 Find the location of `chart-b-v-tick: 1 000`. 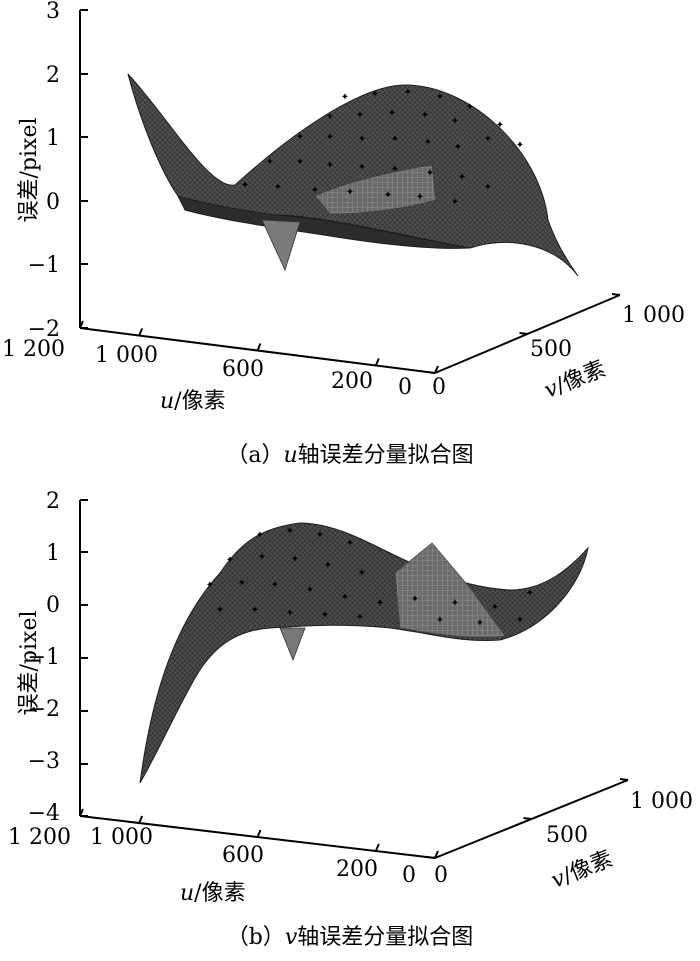

chart-b-v-tick: 1 000 is located at coordinates (661, 801).